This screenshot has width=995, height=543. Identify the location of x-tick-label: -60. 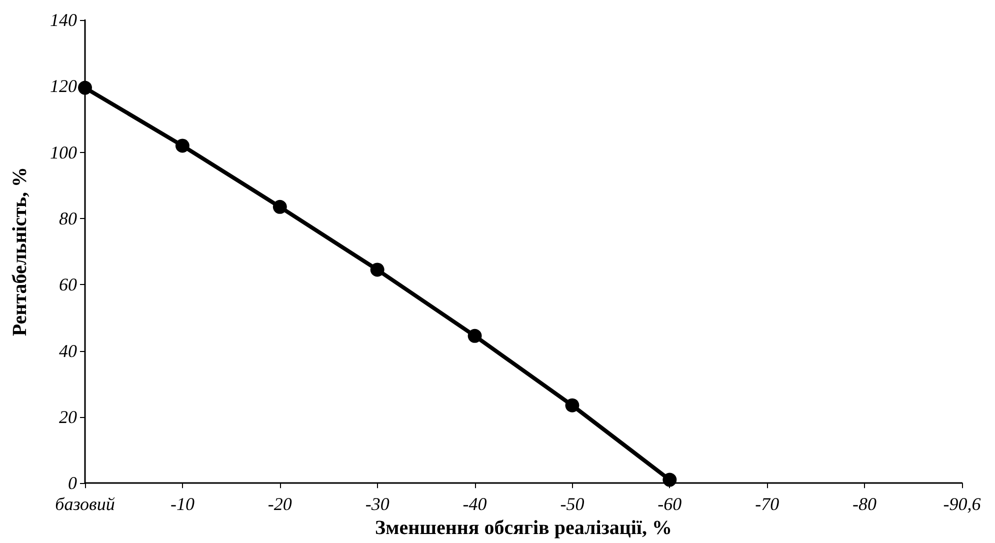
(670, 504).